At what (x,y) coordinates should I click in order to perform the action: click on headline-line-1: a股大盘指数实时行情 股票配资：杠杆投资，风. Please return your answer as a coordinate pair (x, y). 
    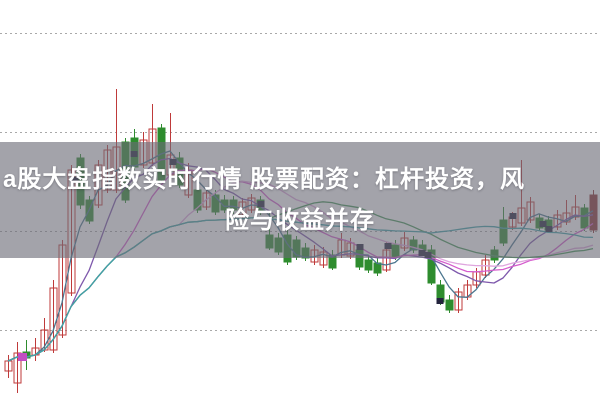
    Looking at the image, I should click on (263, 179).